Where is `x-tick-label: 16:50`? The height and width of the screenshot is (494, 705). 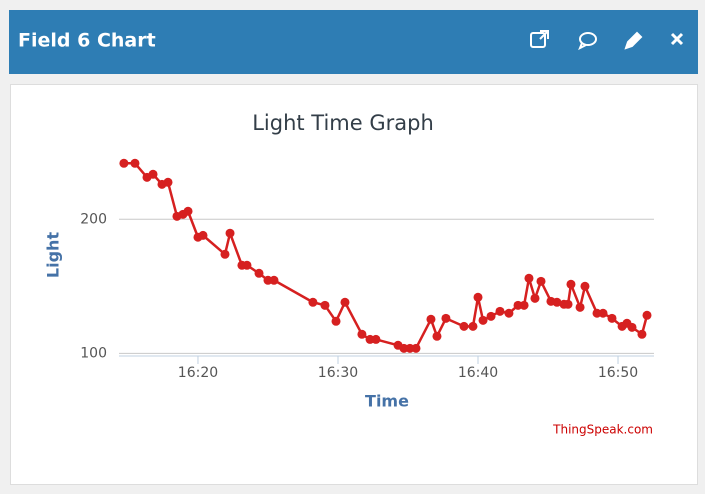
x-tick-label: 16:50 is located at coordinates (618, 373).